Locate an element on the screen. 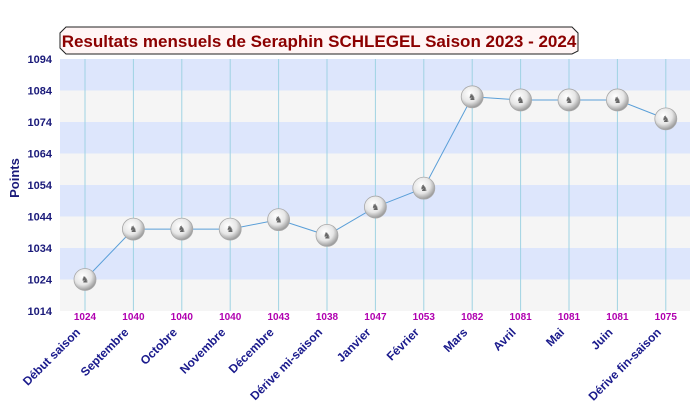  x-tick-label: Juin is located at coordinates (601, 338).